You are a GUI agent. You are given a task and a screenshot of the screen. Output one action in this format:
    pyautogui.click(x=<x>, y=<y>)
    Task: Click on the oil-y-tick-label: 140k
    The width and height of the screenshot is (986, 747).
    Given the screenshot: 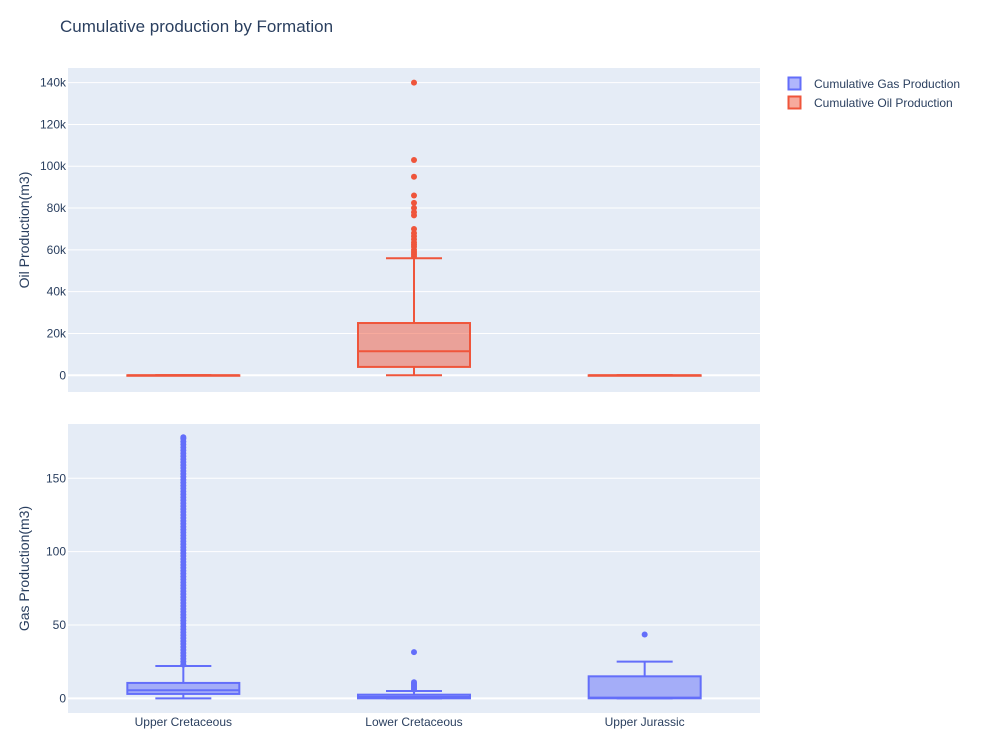 What is the action you would take?
    pyautogui.click(x=53, y=83)
    